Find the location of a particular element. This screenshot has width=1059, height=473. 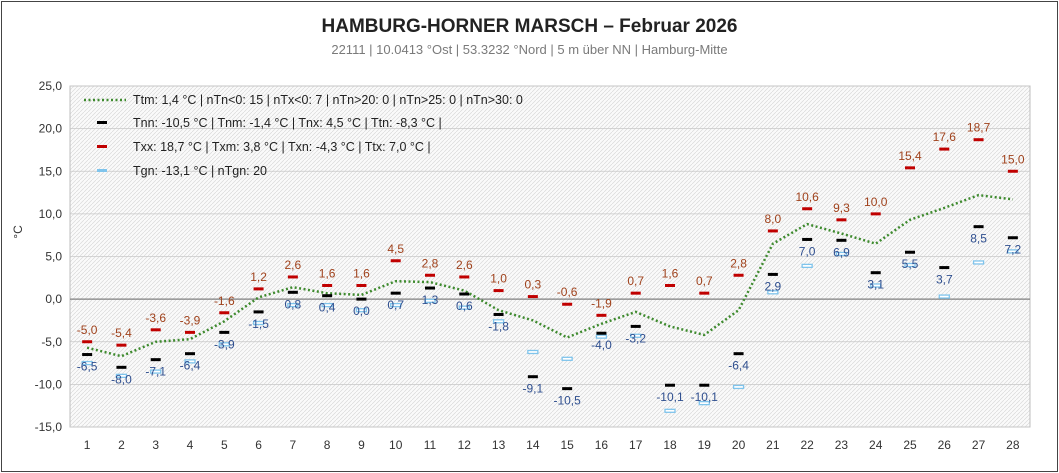

y-tick-label: -10,0 is located at coordinates (49, 384).